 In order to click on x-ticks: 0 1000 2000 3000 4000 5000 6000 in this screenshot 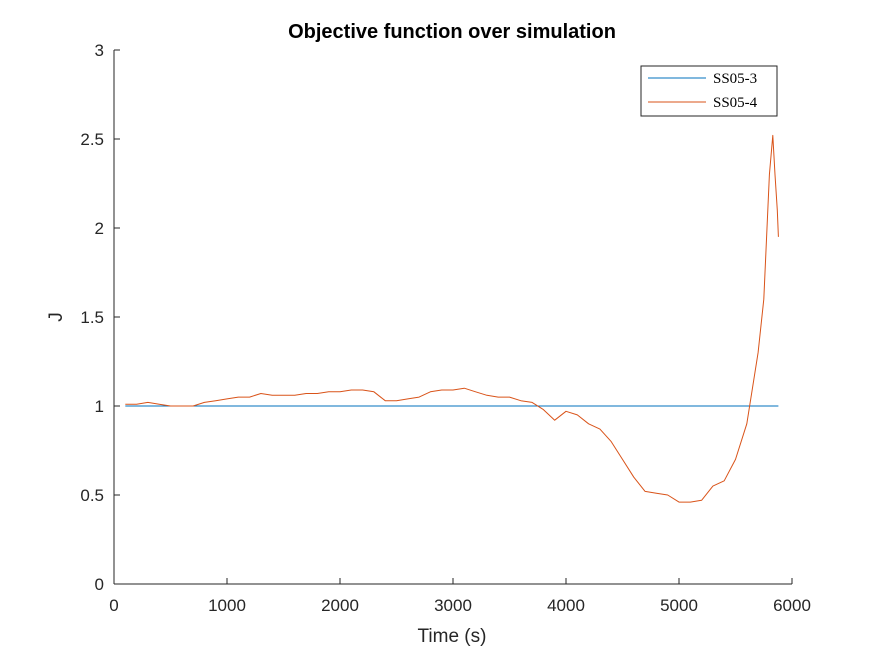, I will do `click(460, 596)`.